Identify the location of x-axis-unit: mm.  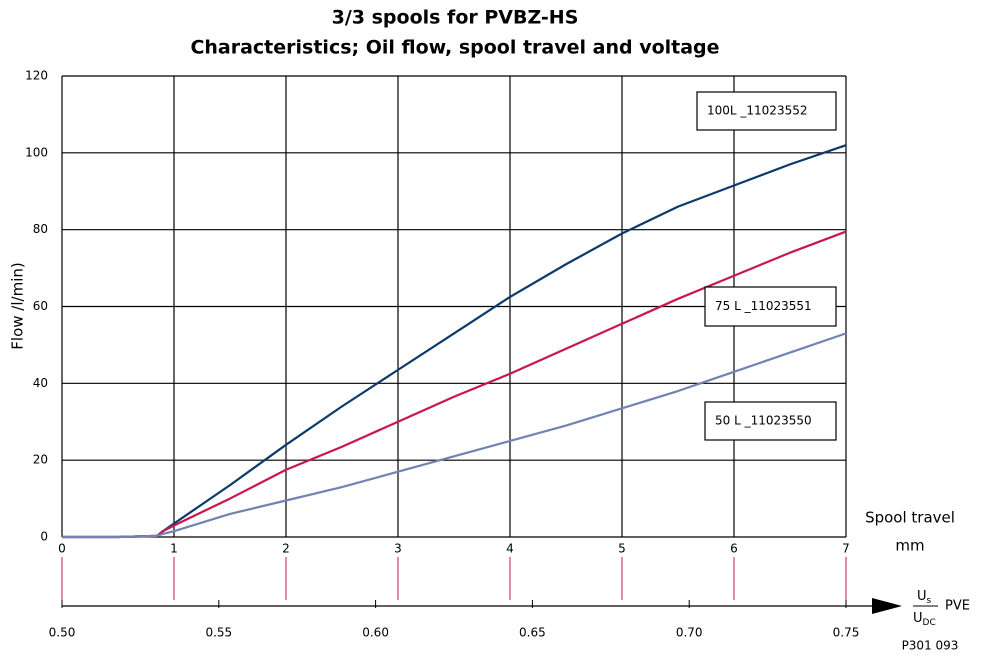
(909, 546).